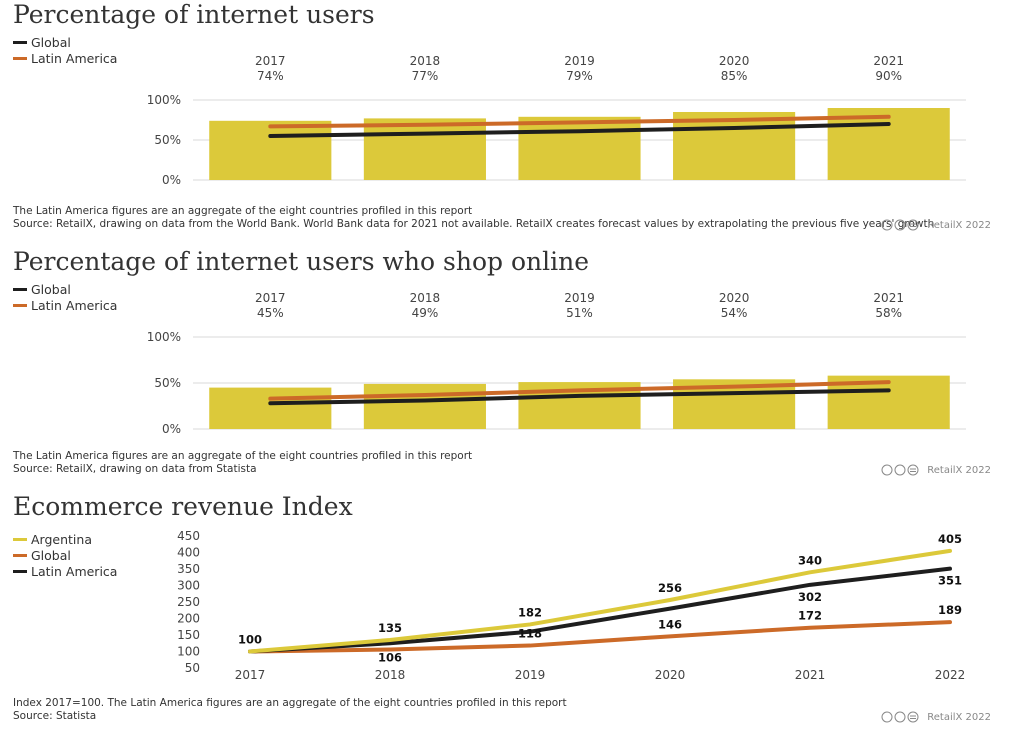 The height and width of the screenshot is (742, 1031). I want to click on bar-value-label: 77%, so click(425, 76).